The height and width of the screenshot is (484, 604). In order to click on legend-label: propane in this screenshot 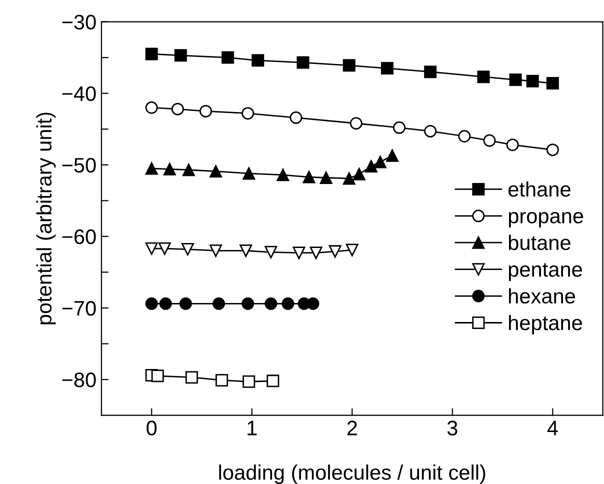, I will do `click(546, 220)`.